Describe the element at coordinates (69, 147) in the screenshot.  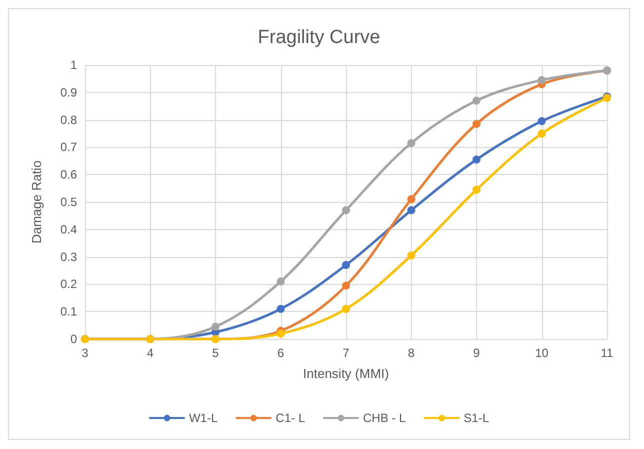
I see `y-tick-label: 0.7` at that location.